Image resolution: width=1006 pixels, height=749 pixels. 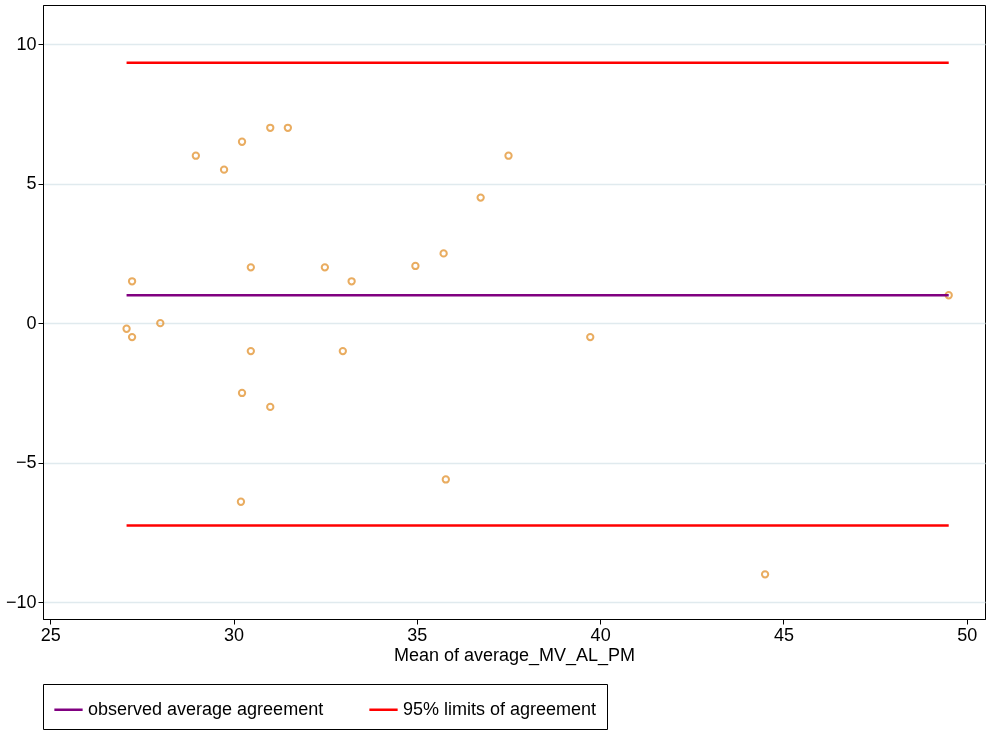 What do you see at coordinates (417, 634) in the screenshot?
I see `x-tick-label: 35` at bounding box center [417, 634].